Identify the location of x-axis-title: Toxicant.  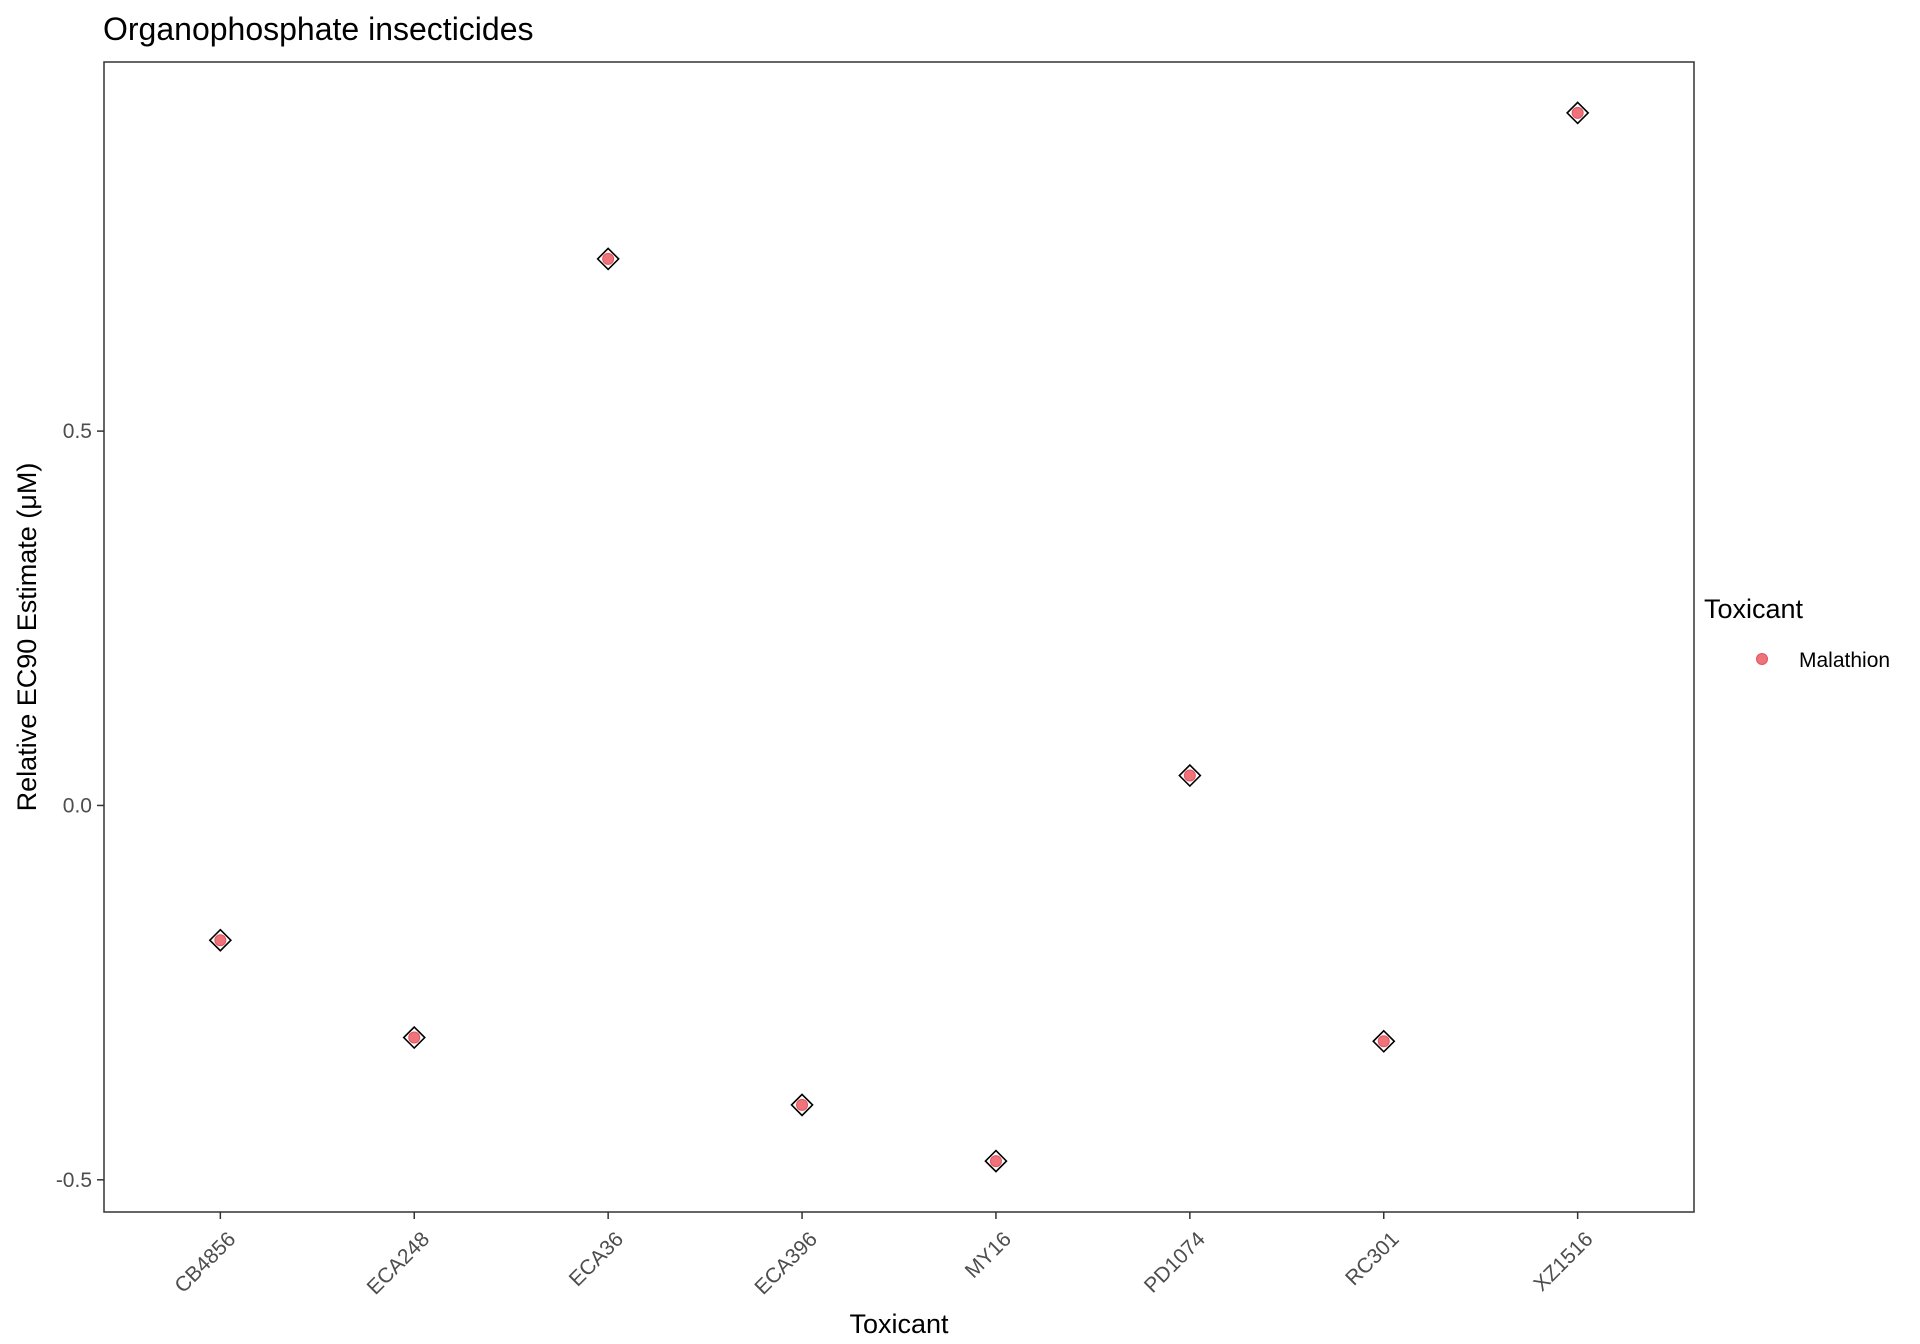
(899, 1324).